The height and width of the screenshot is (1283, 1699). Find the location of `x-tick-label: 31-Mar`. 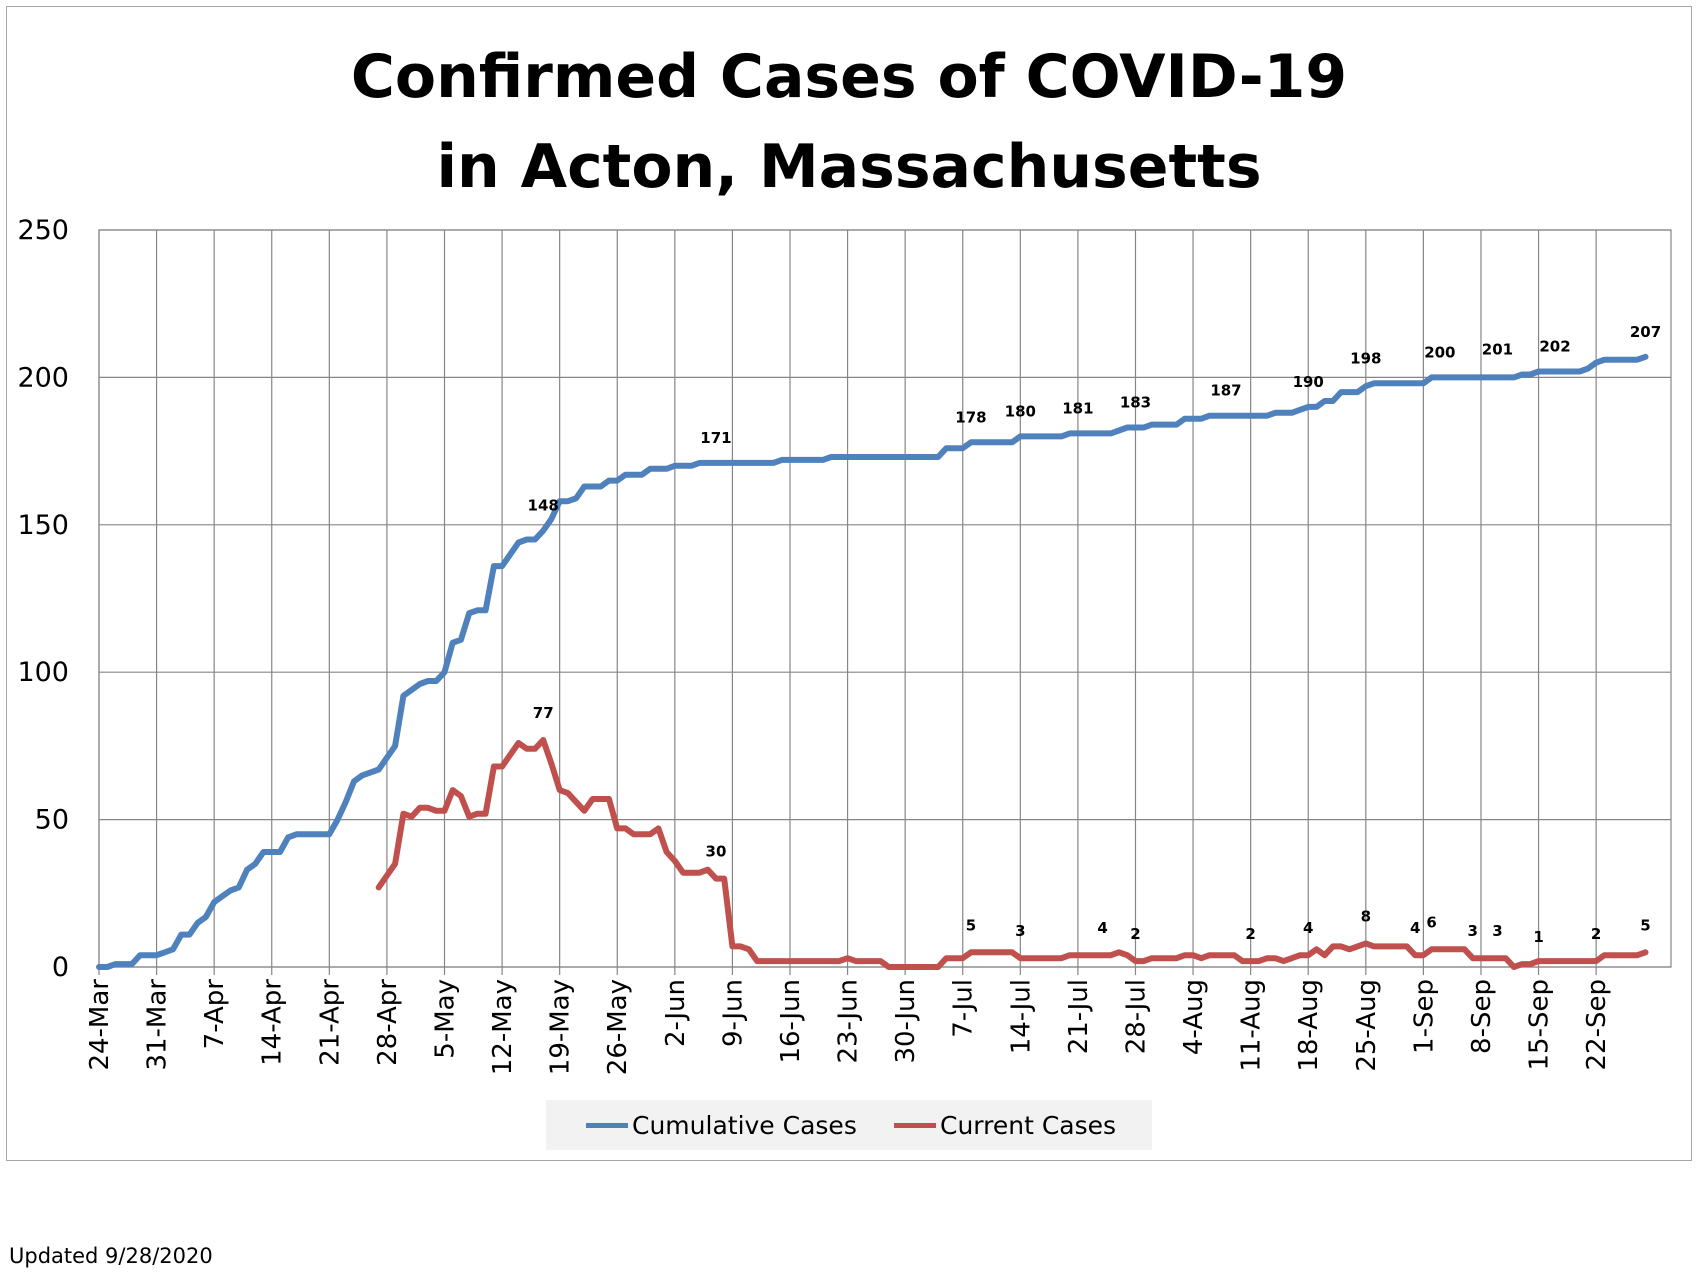

x-tick-label: 31-Mar is located at coordinates (158, 1025).